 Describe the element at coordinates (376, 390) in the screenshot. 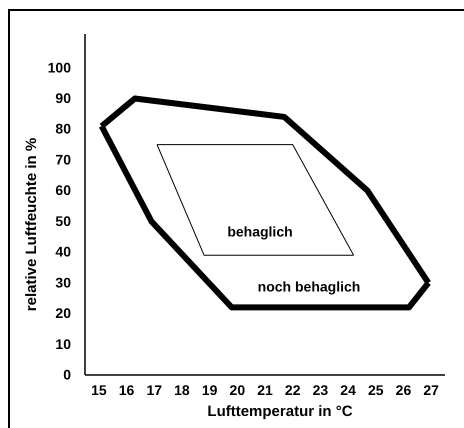

I see `x-tick-label: 25` at that location.